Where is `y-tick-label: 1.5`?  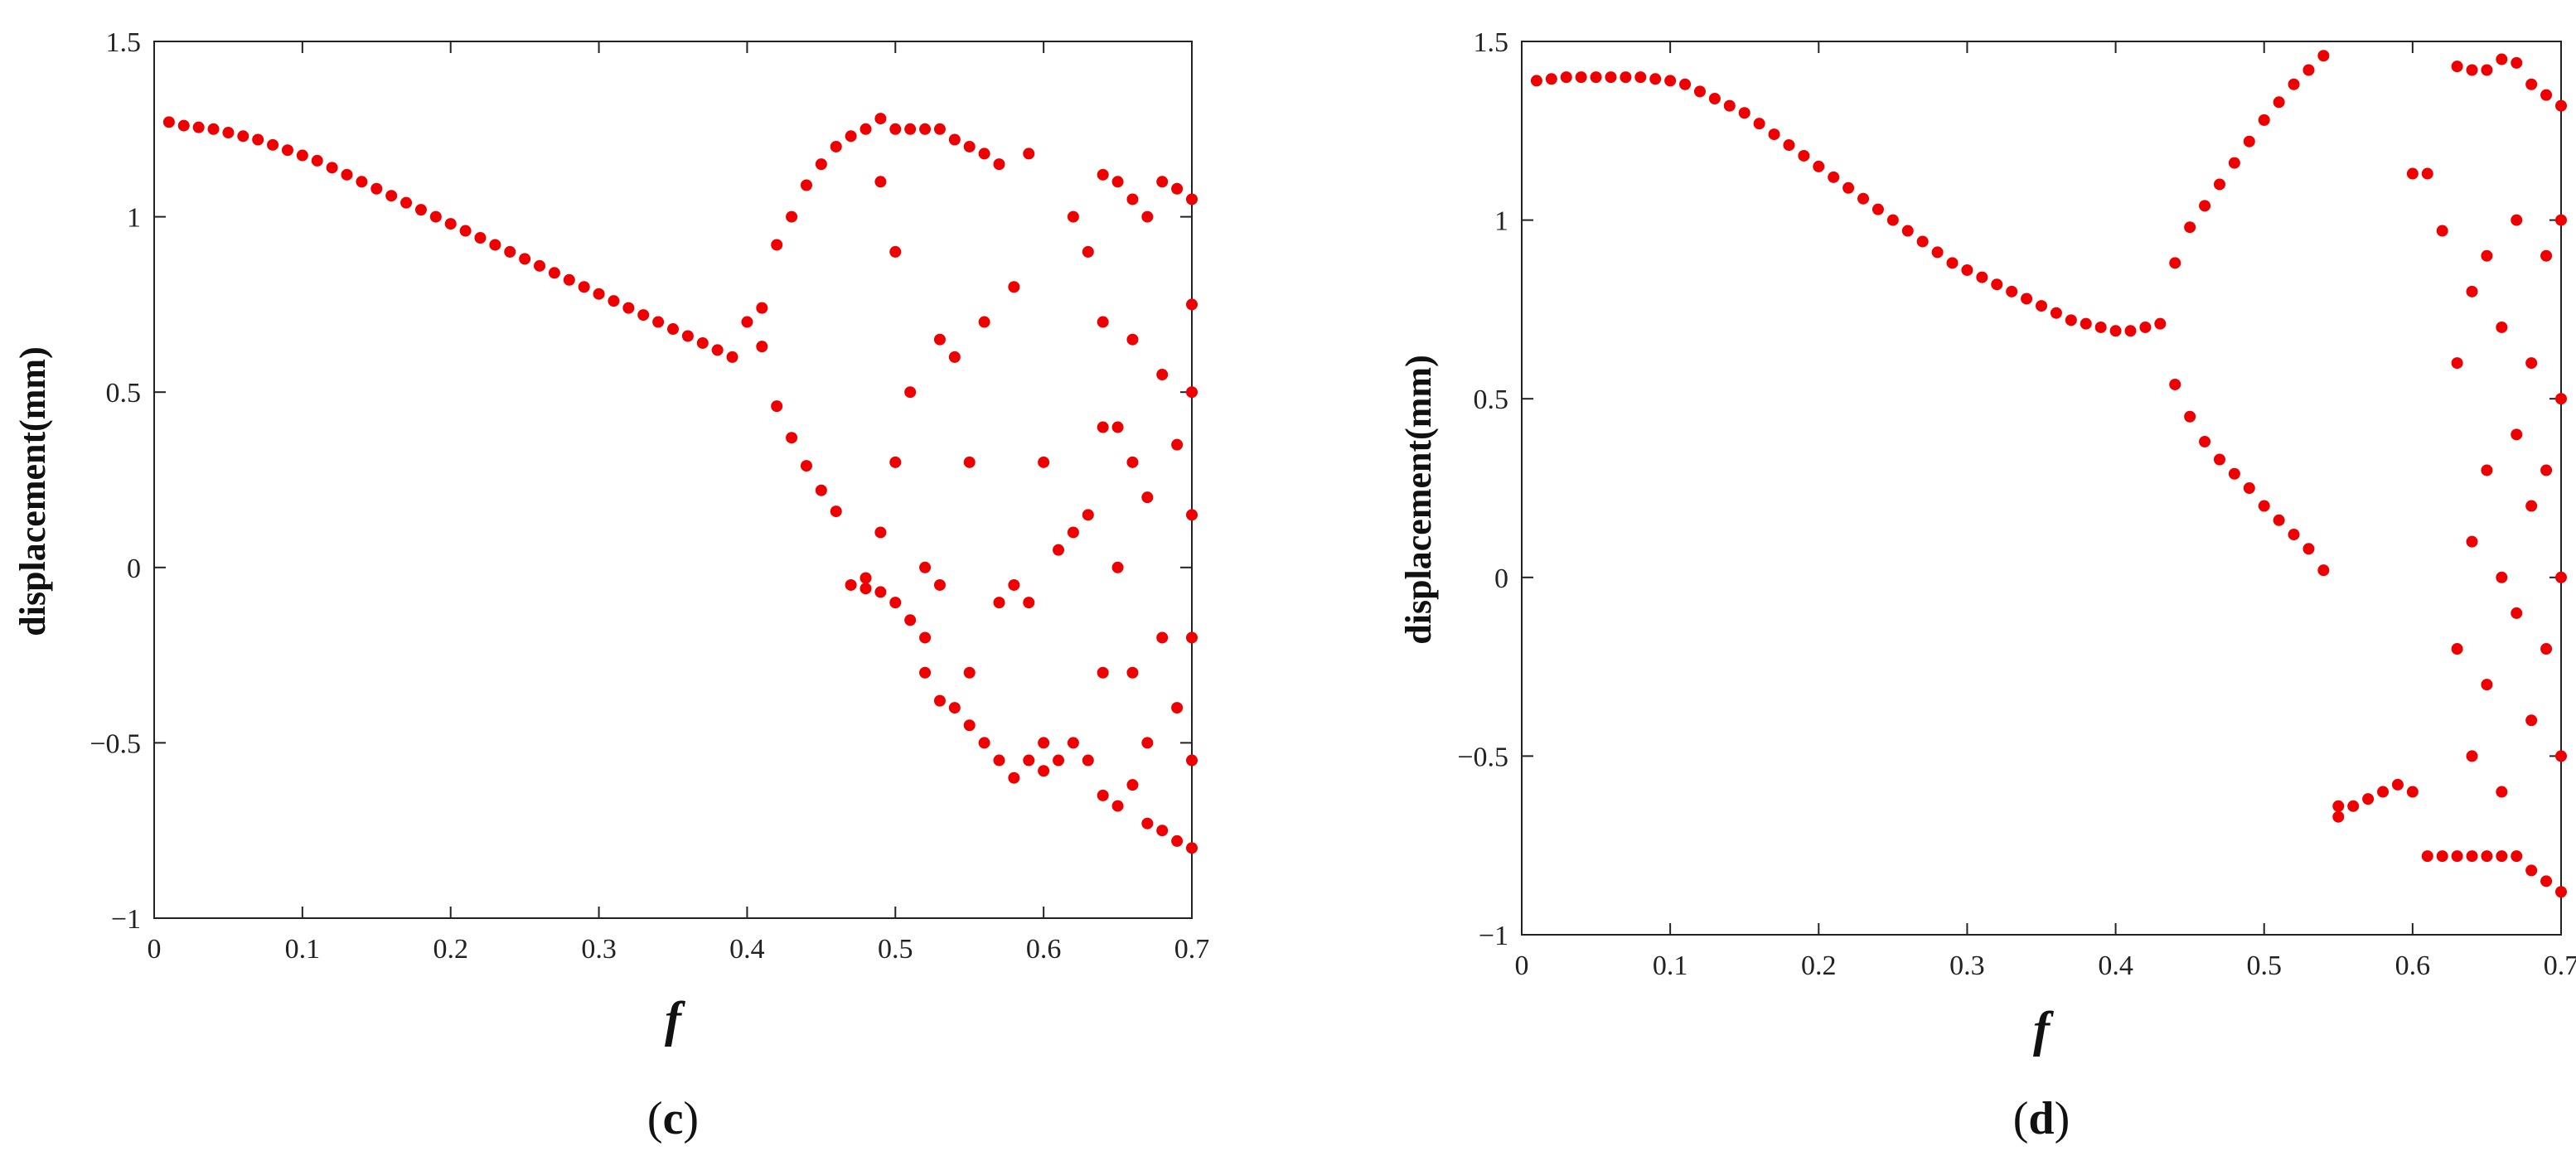 y-tick-label: 1.5 is located at coordinates (124, 42).